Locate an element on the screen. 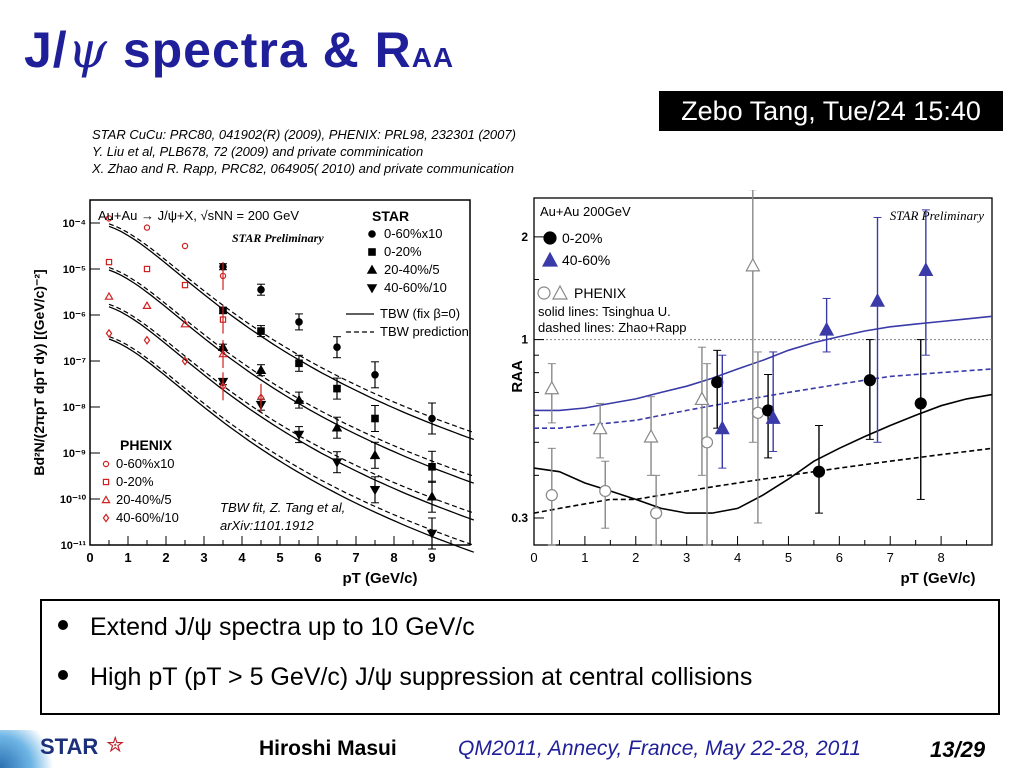 The image size is (1024, 768). y-axis-label: Bd²N/(2πpT dpT dy) [(GeV/c)⁻²] is located at coordinates (39, 372).